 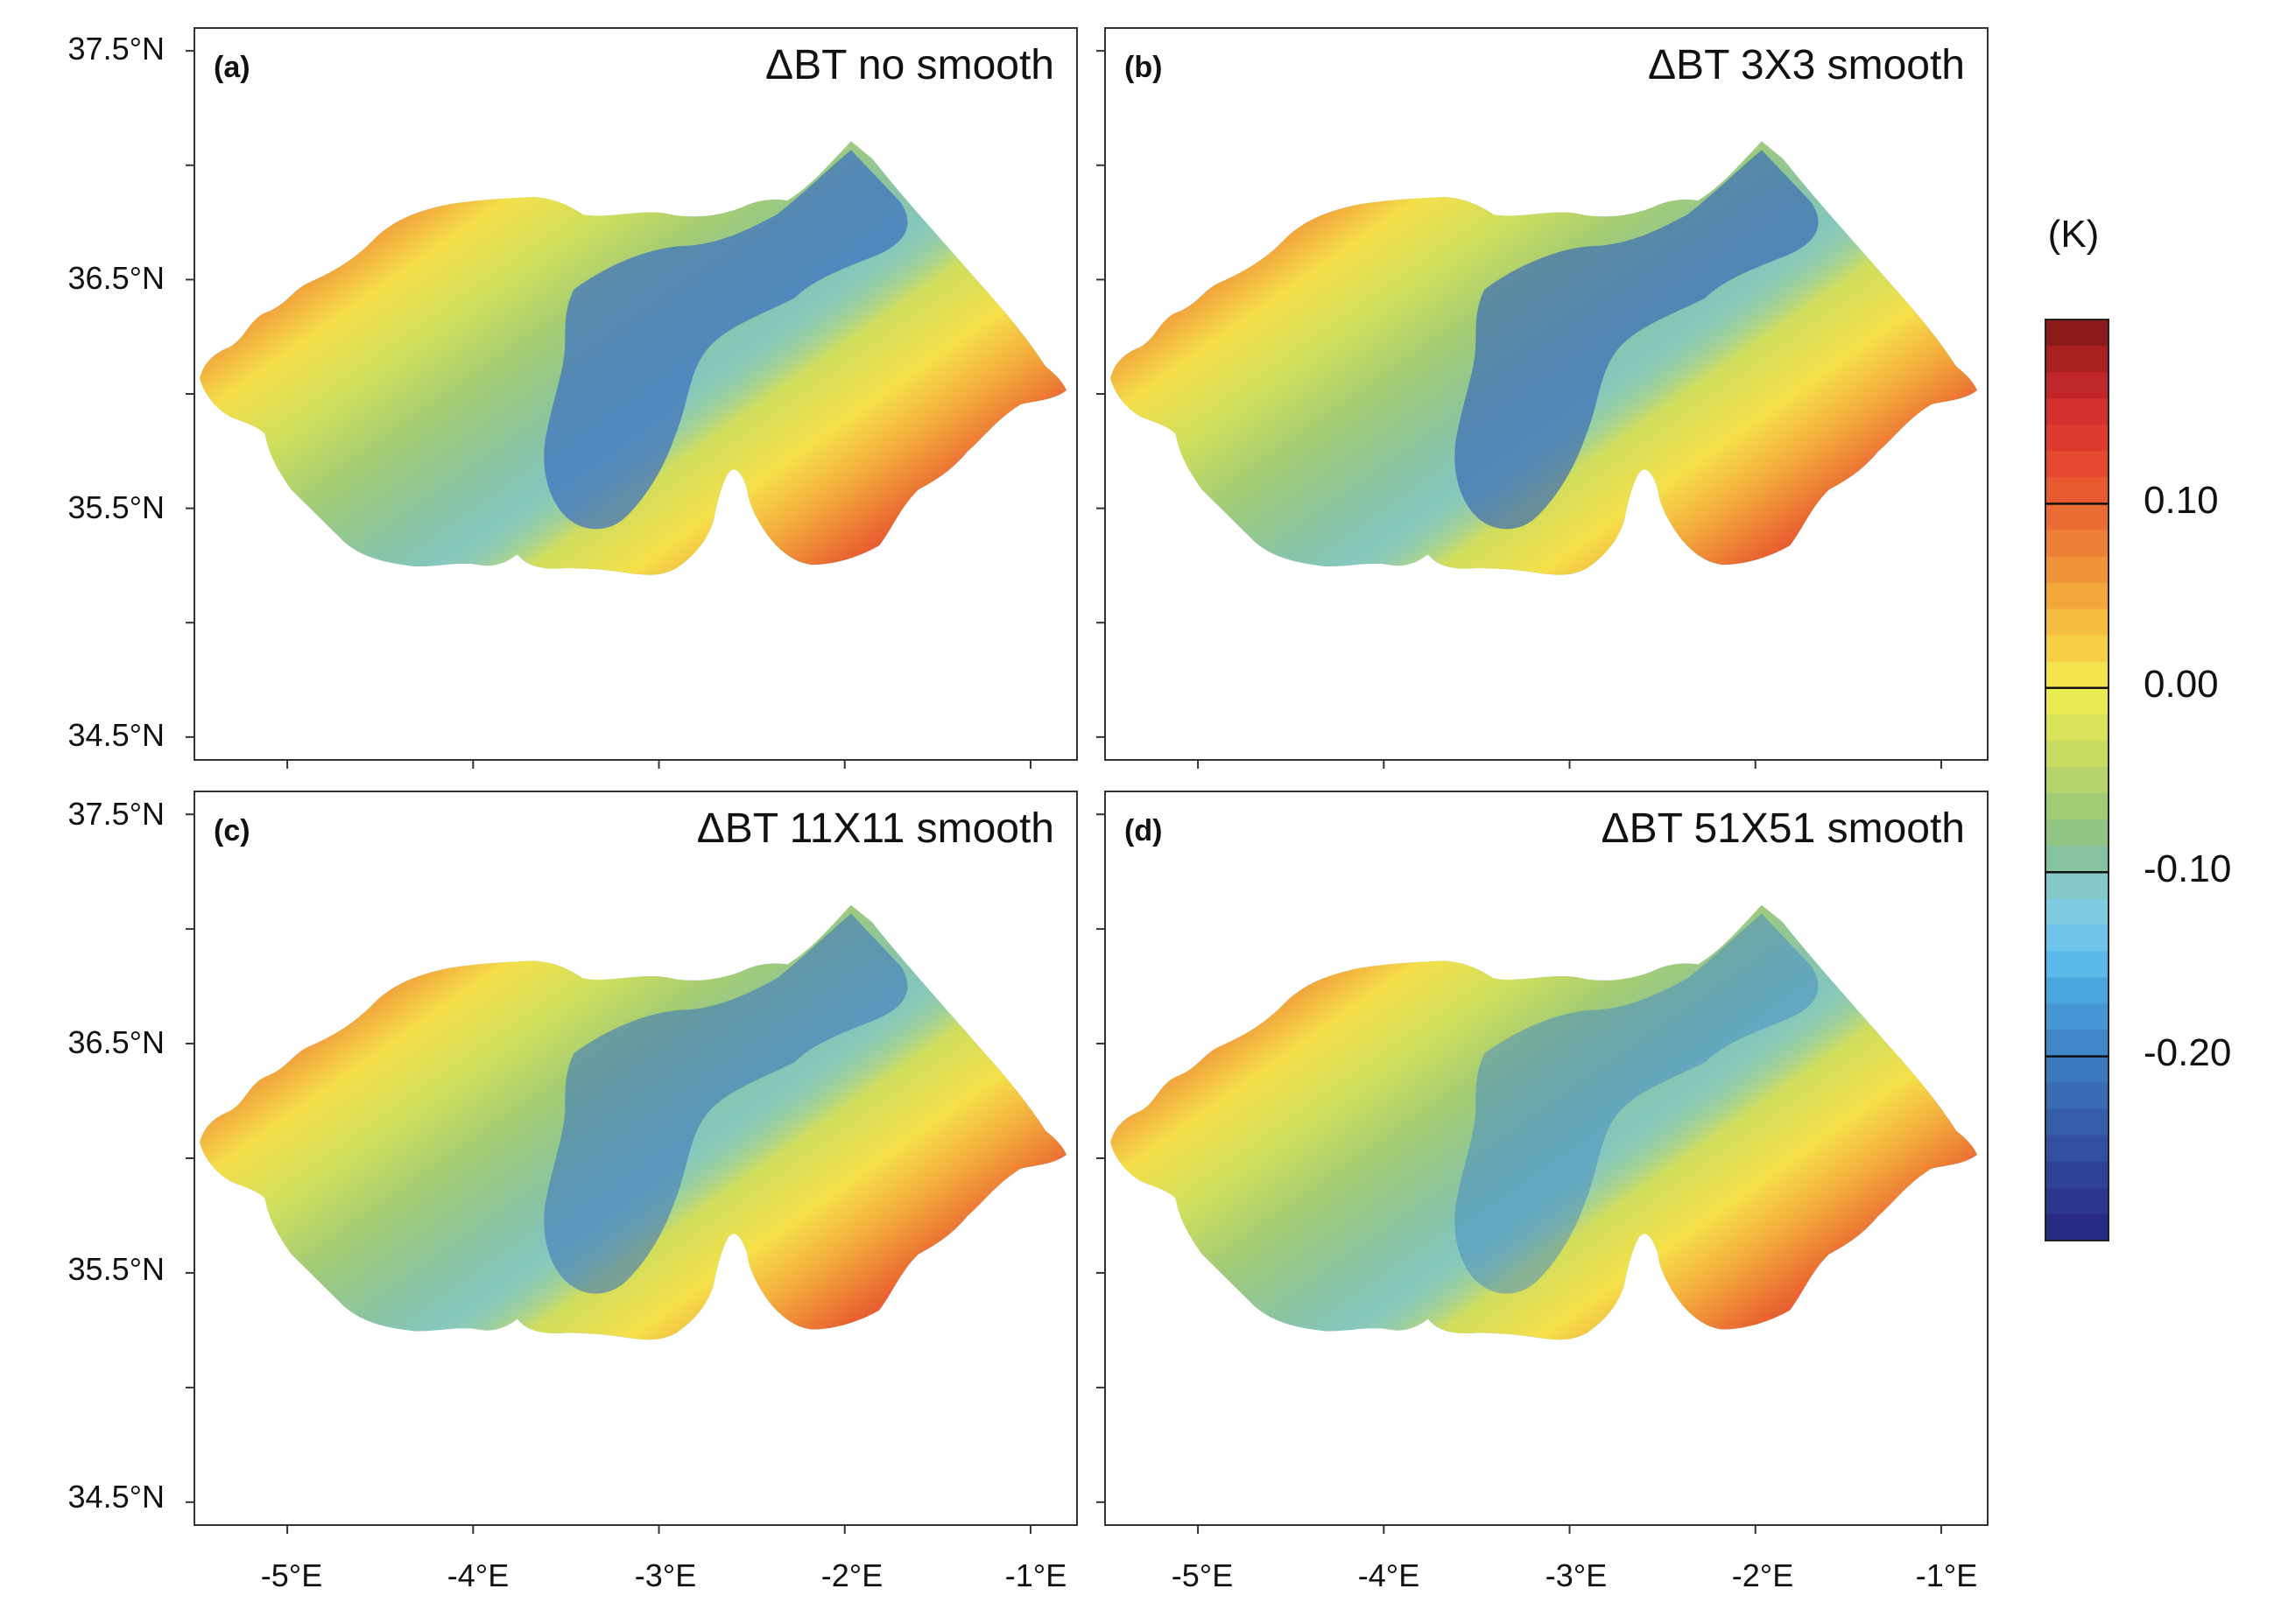 I want to click on lon-axis-right: -5°E -4°E -3°E -2°E -1°E, so click(x=1574, y=1575).